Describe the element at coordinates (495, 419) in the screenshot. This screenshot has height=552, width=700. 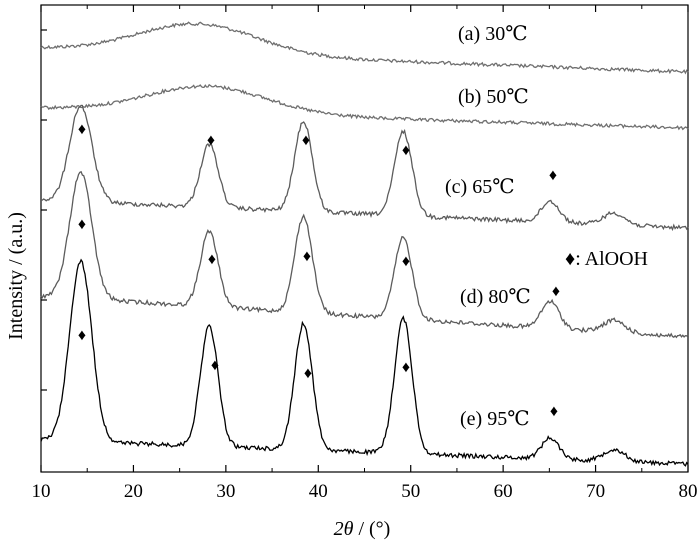
I see `series-label: (e) 95℃` at that location.